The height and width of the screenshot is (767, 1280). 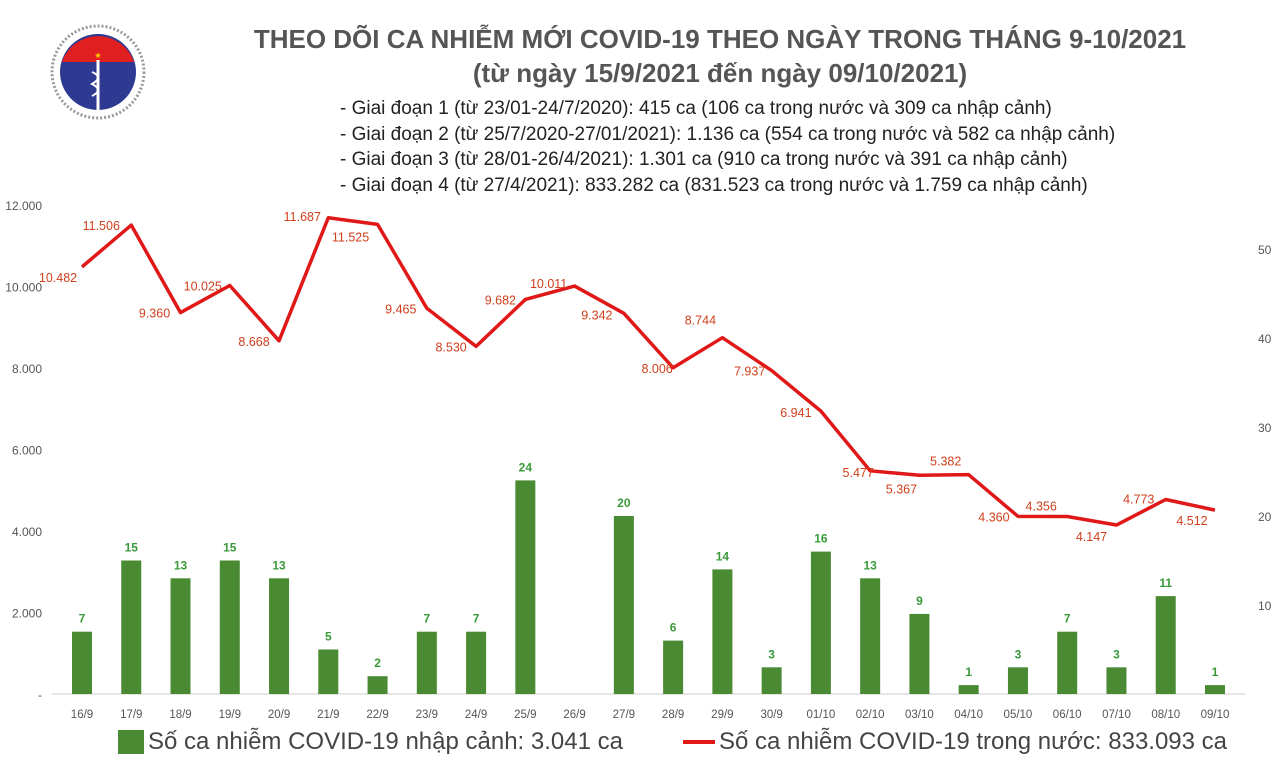 What do you see at coordinates (385, 741) in the screenshot?
I see `legend-label-imported: Số ca nhiễm COVID-19 nhập cảnh: 3.041 ca` at bounding box center [385, 741].